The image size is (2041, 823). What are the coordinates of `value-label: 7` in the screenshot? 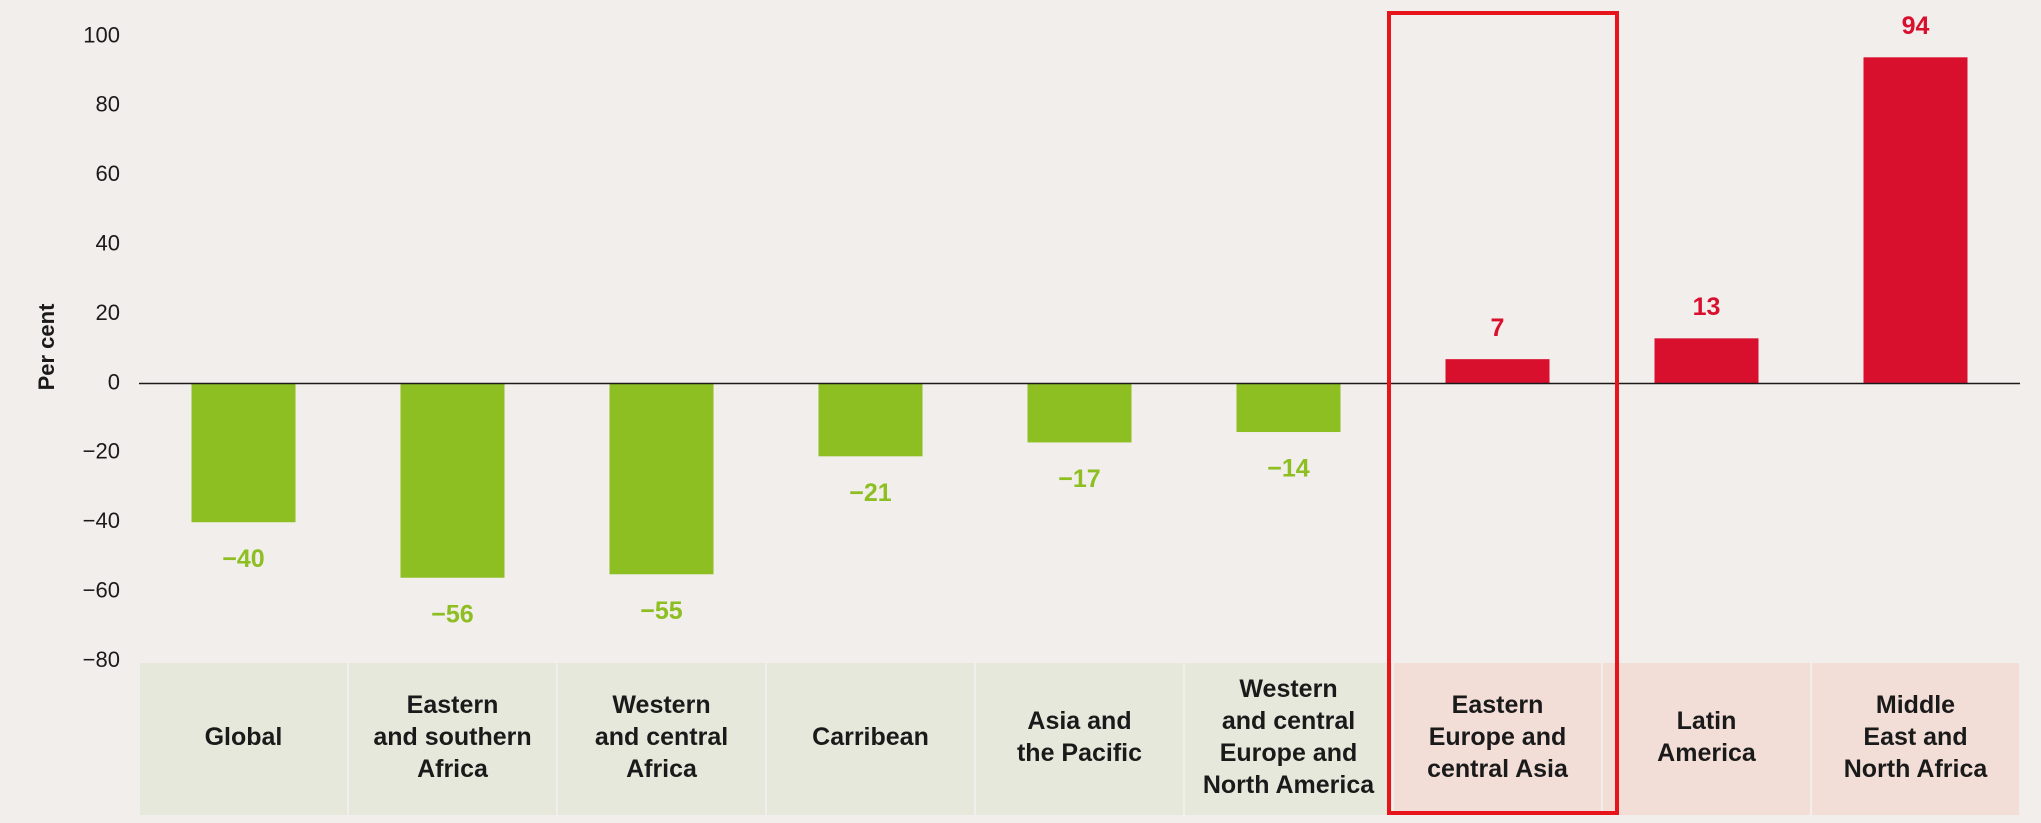 It's located at (1498, 328).